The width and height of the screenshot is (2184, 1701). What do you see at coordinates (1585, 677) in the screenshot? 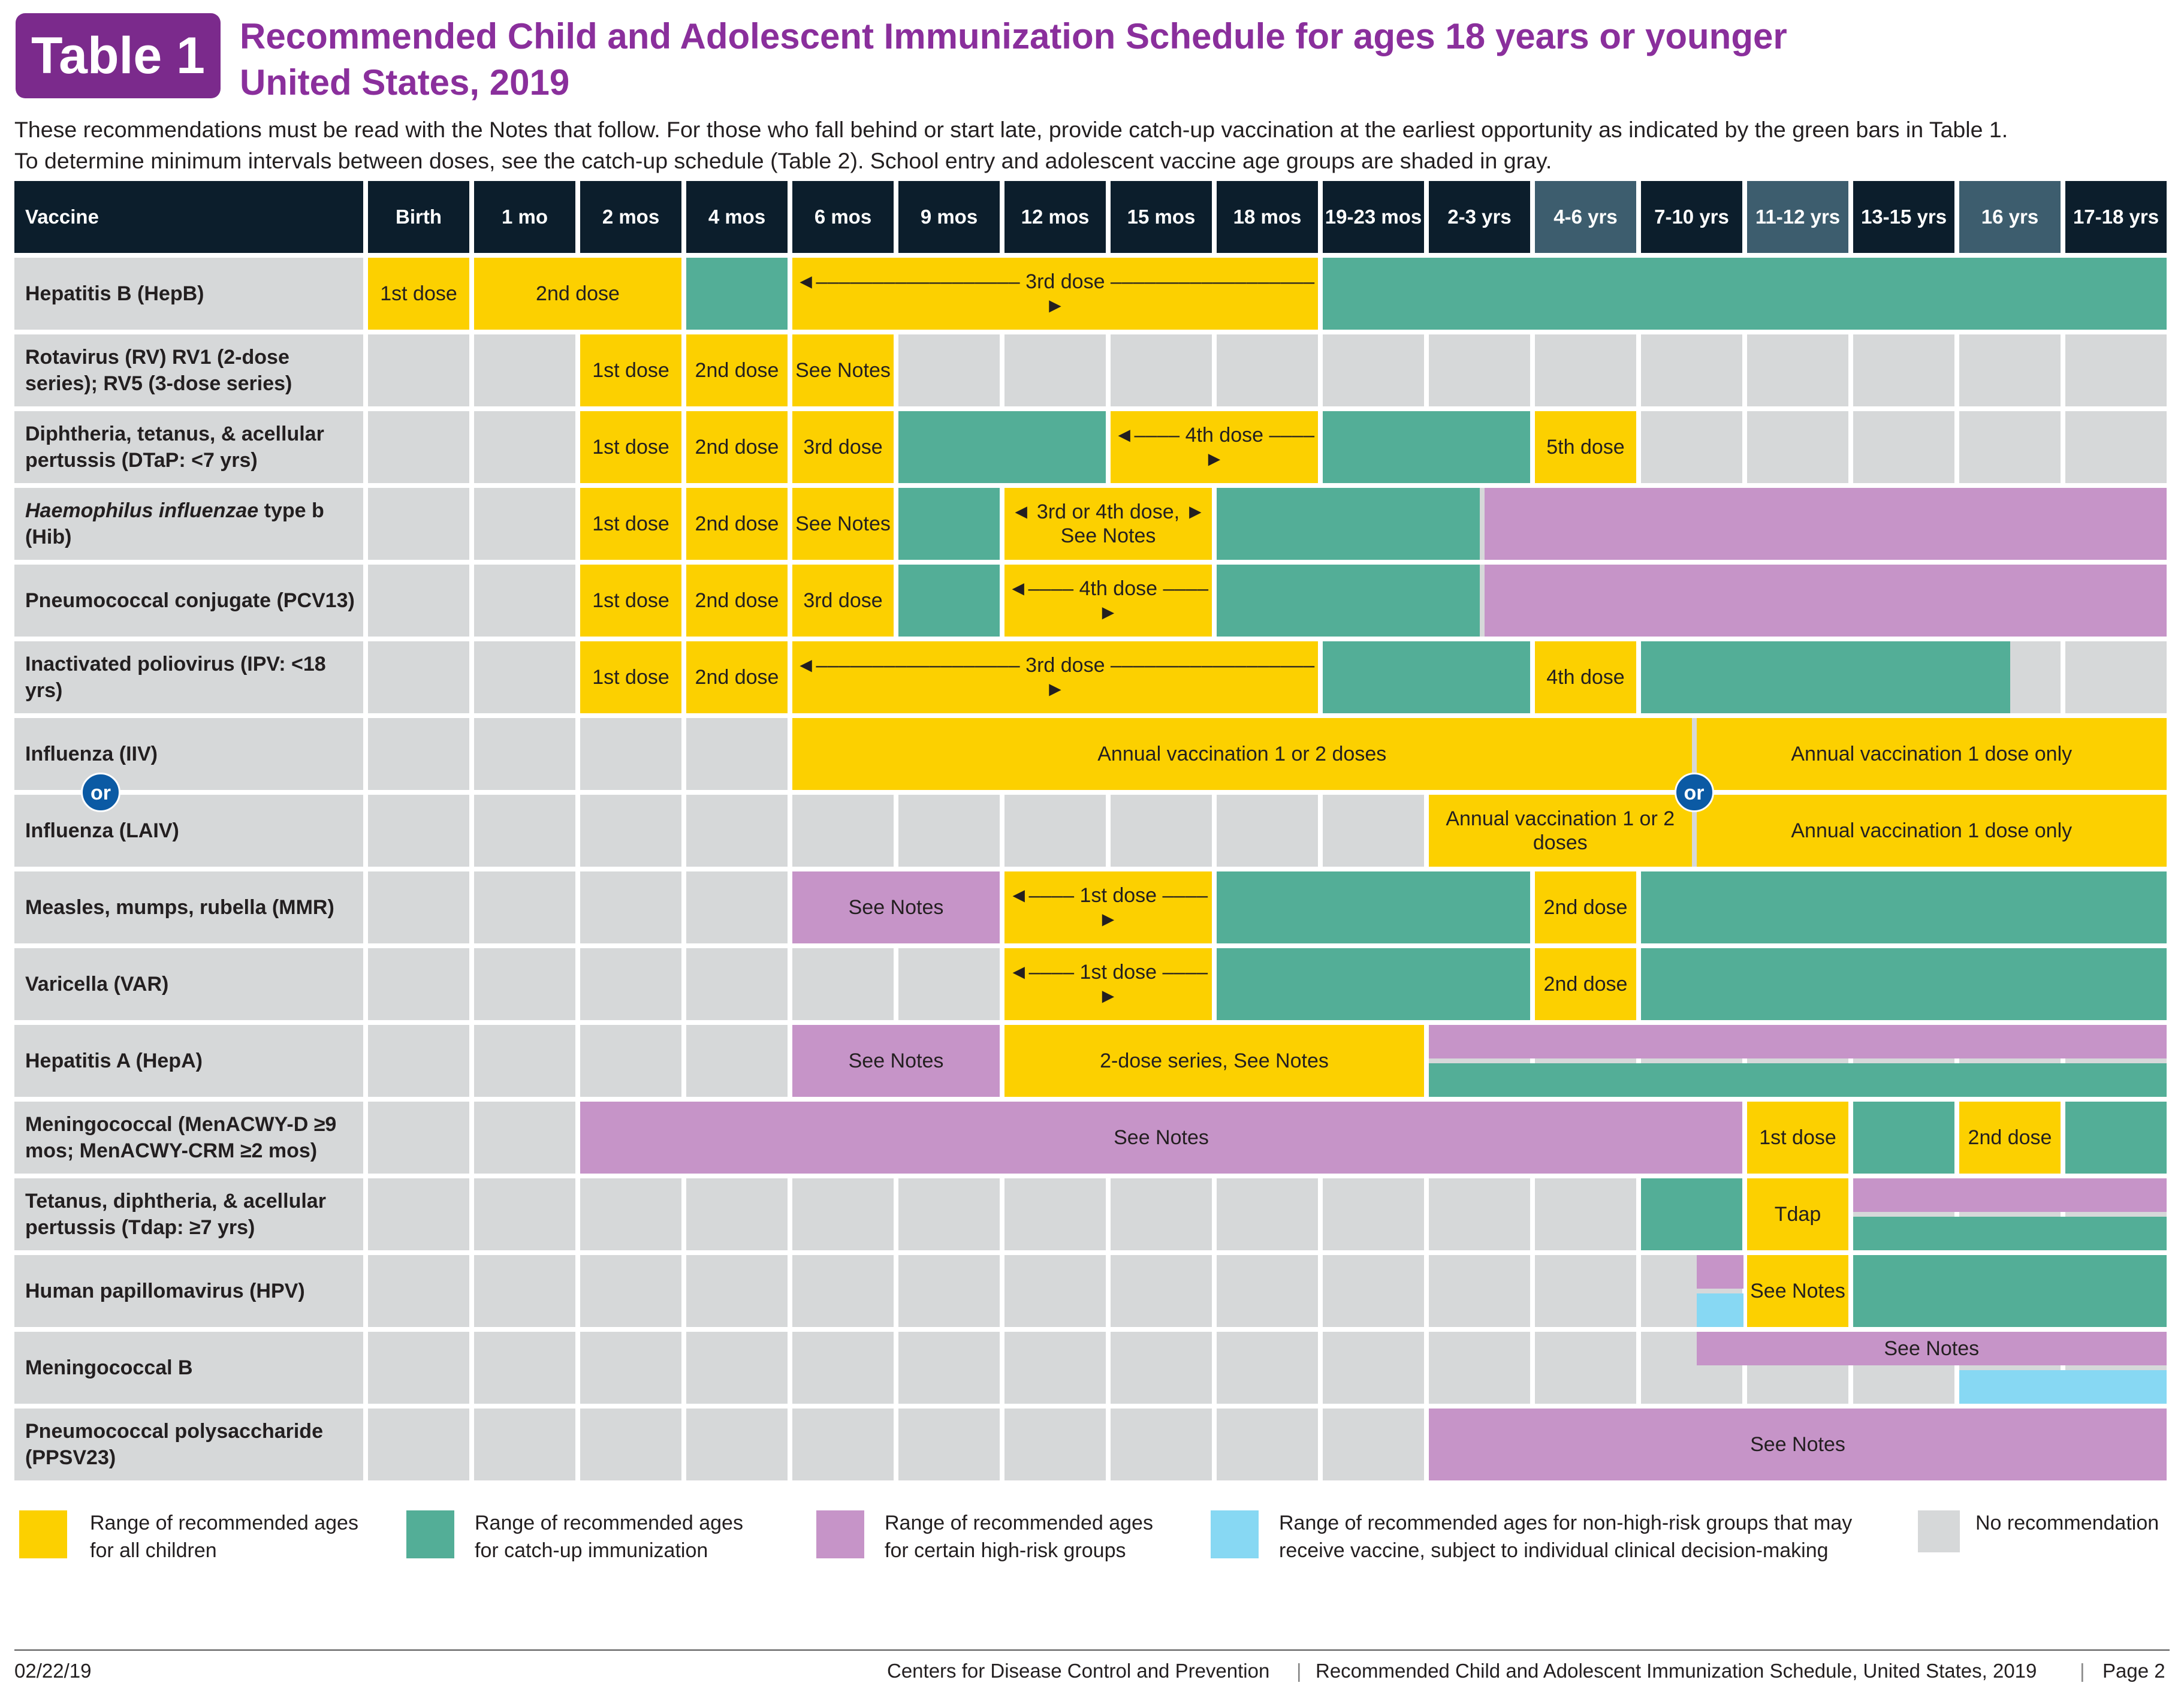
I see `schedule-bar-yellow: 4th dose` at bounding box center [1585, 677].